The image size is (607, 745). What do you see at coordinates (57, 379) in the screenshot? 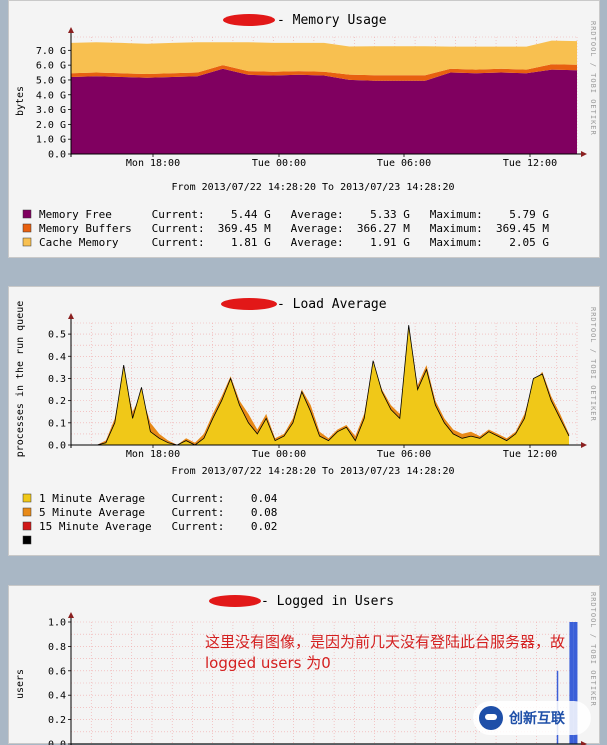
I see `y-tick-label: 0.3` at bounding box center [57, 379].